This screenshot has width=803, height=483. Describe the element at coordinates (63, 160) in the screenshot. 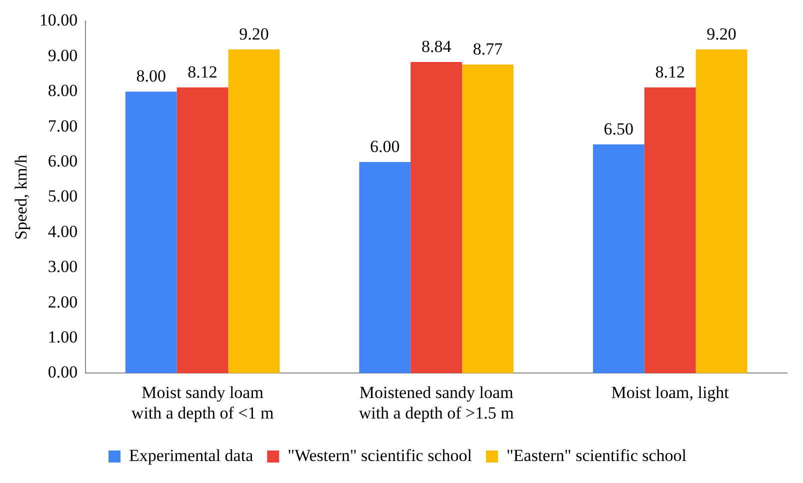

I see `y-tick-label: 6.00` at that location.